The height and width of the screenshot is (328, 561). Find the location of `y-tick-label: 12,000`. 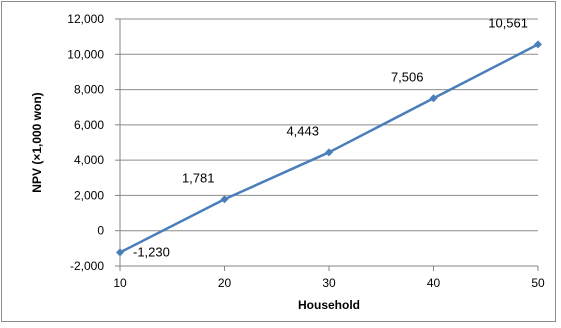

y-tick-label: 12,000 is located at coordinates (85, 19).